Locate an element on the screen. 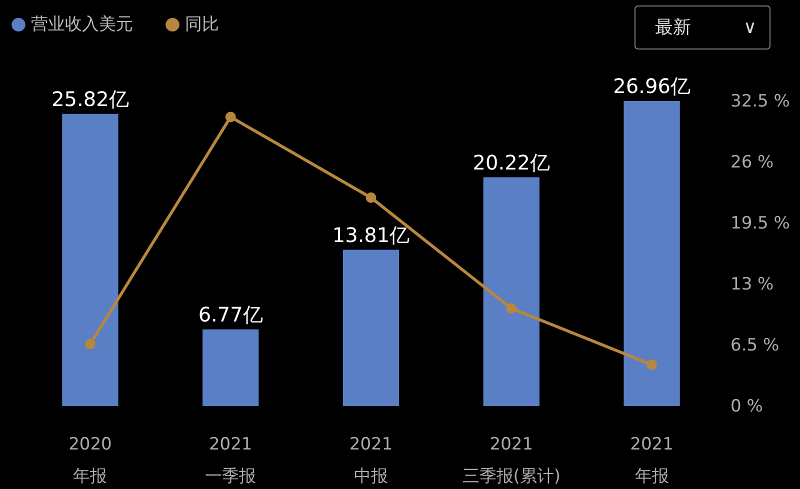 The image size is (800, 489). data-label: 13.81亿 is located at coordinates (371, 234).